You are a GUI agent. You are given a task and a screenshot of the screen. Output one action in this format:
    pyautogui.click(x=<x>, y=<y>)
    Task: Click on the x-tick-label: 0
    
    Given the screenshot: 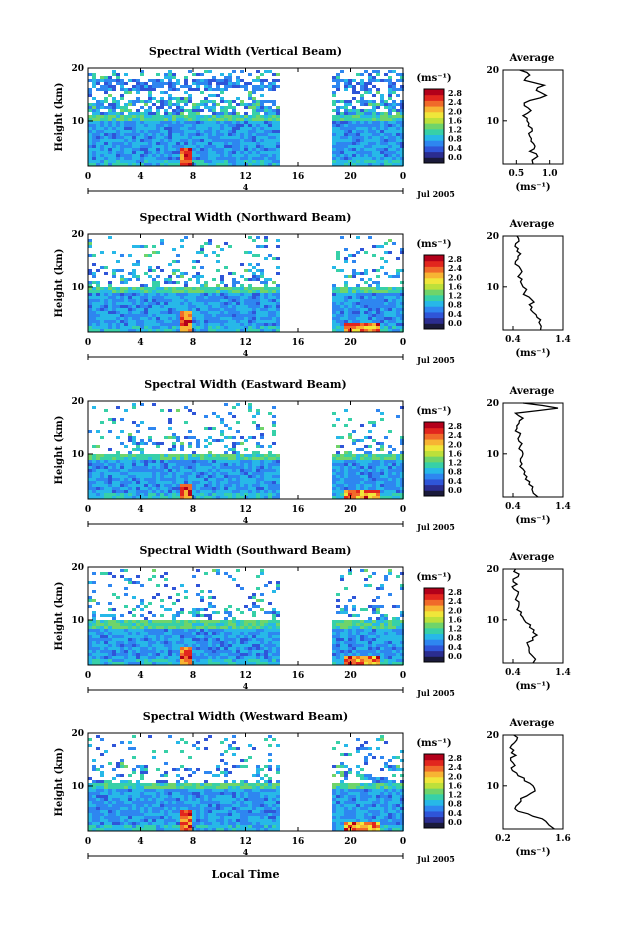 What is the action you would take?
    pyautogui.click(x=403, y=177)
    